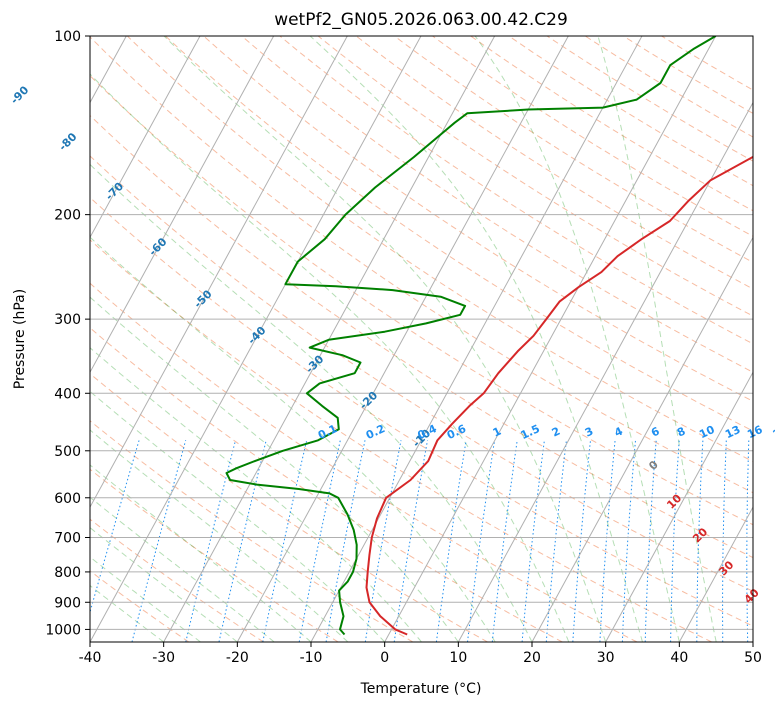 This screenshot has width=775, height=712. What do you see at coordinates (20, 339) in the screenshot?
I see `y-axis-title: Pressure (hPa)` at bounding box center [20, 339].